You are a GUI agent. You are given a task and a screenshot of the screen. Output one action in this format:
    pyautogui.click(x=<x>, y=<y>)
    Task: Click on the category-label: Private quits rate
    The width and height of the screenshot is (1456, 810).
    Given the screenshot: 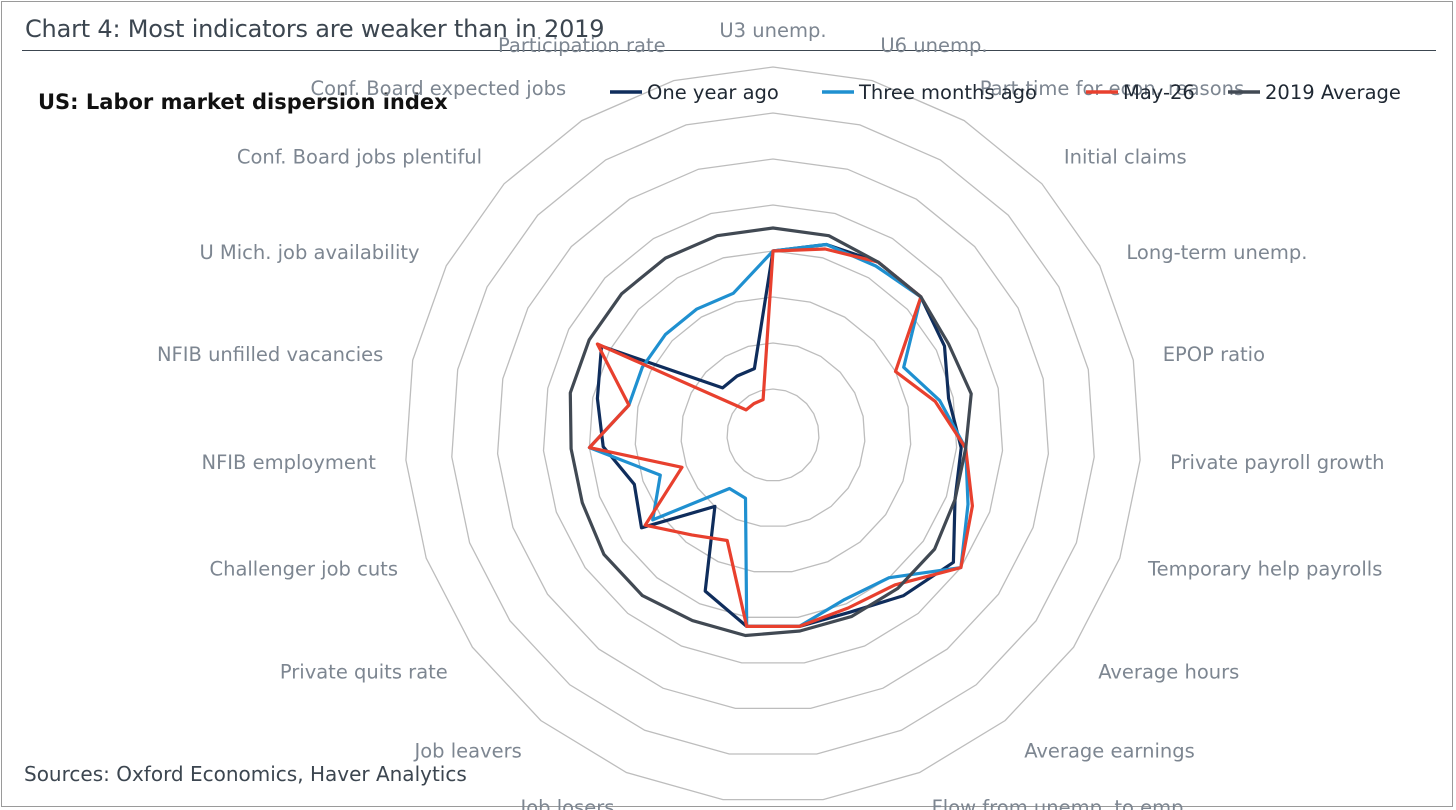 What is the action you would take?
    pyautogui.click(x=364, y=672)
    